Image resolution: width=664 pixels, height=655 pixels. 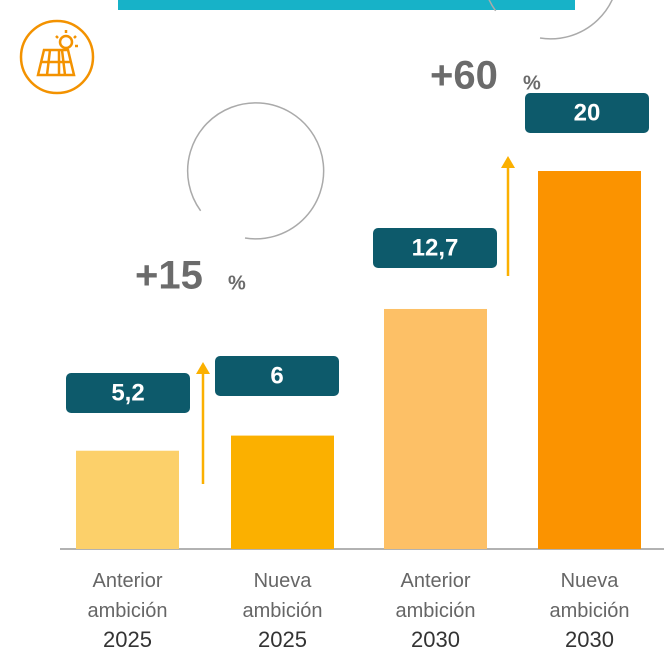 What do you see at coordinates (464, 76) in the screenshot?
I see `annotation: +60` at bounding box center [464, 76].